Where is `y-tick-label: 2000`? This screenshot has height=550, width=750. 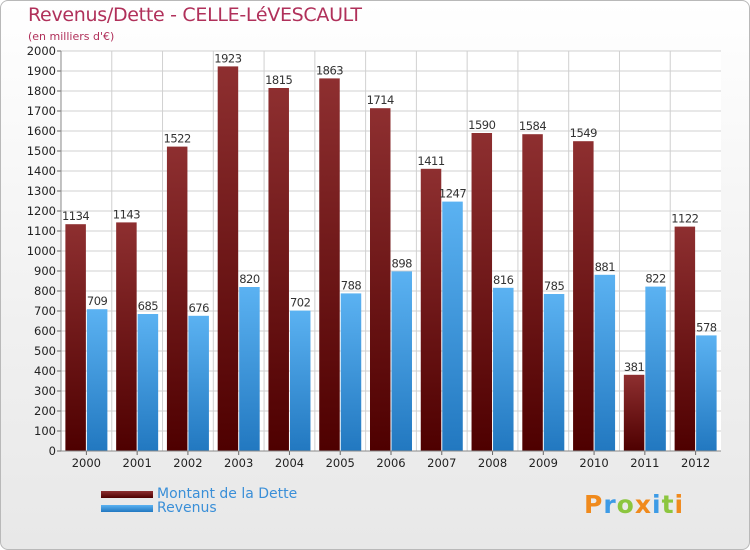
y-tick-label: 2000 is located at coordinates (41, 51).